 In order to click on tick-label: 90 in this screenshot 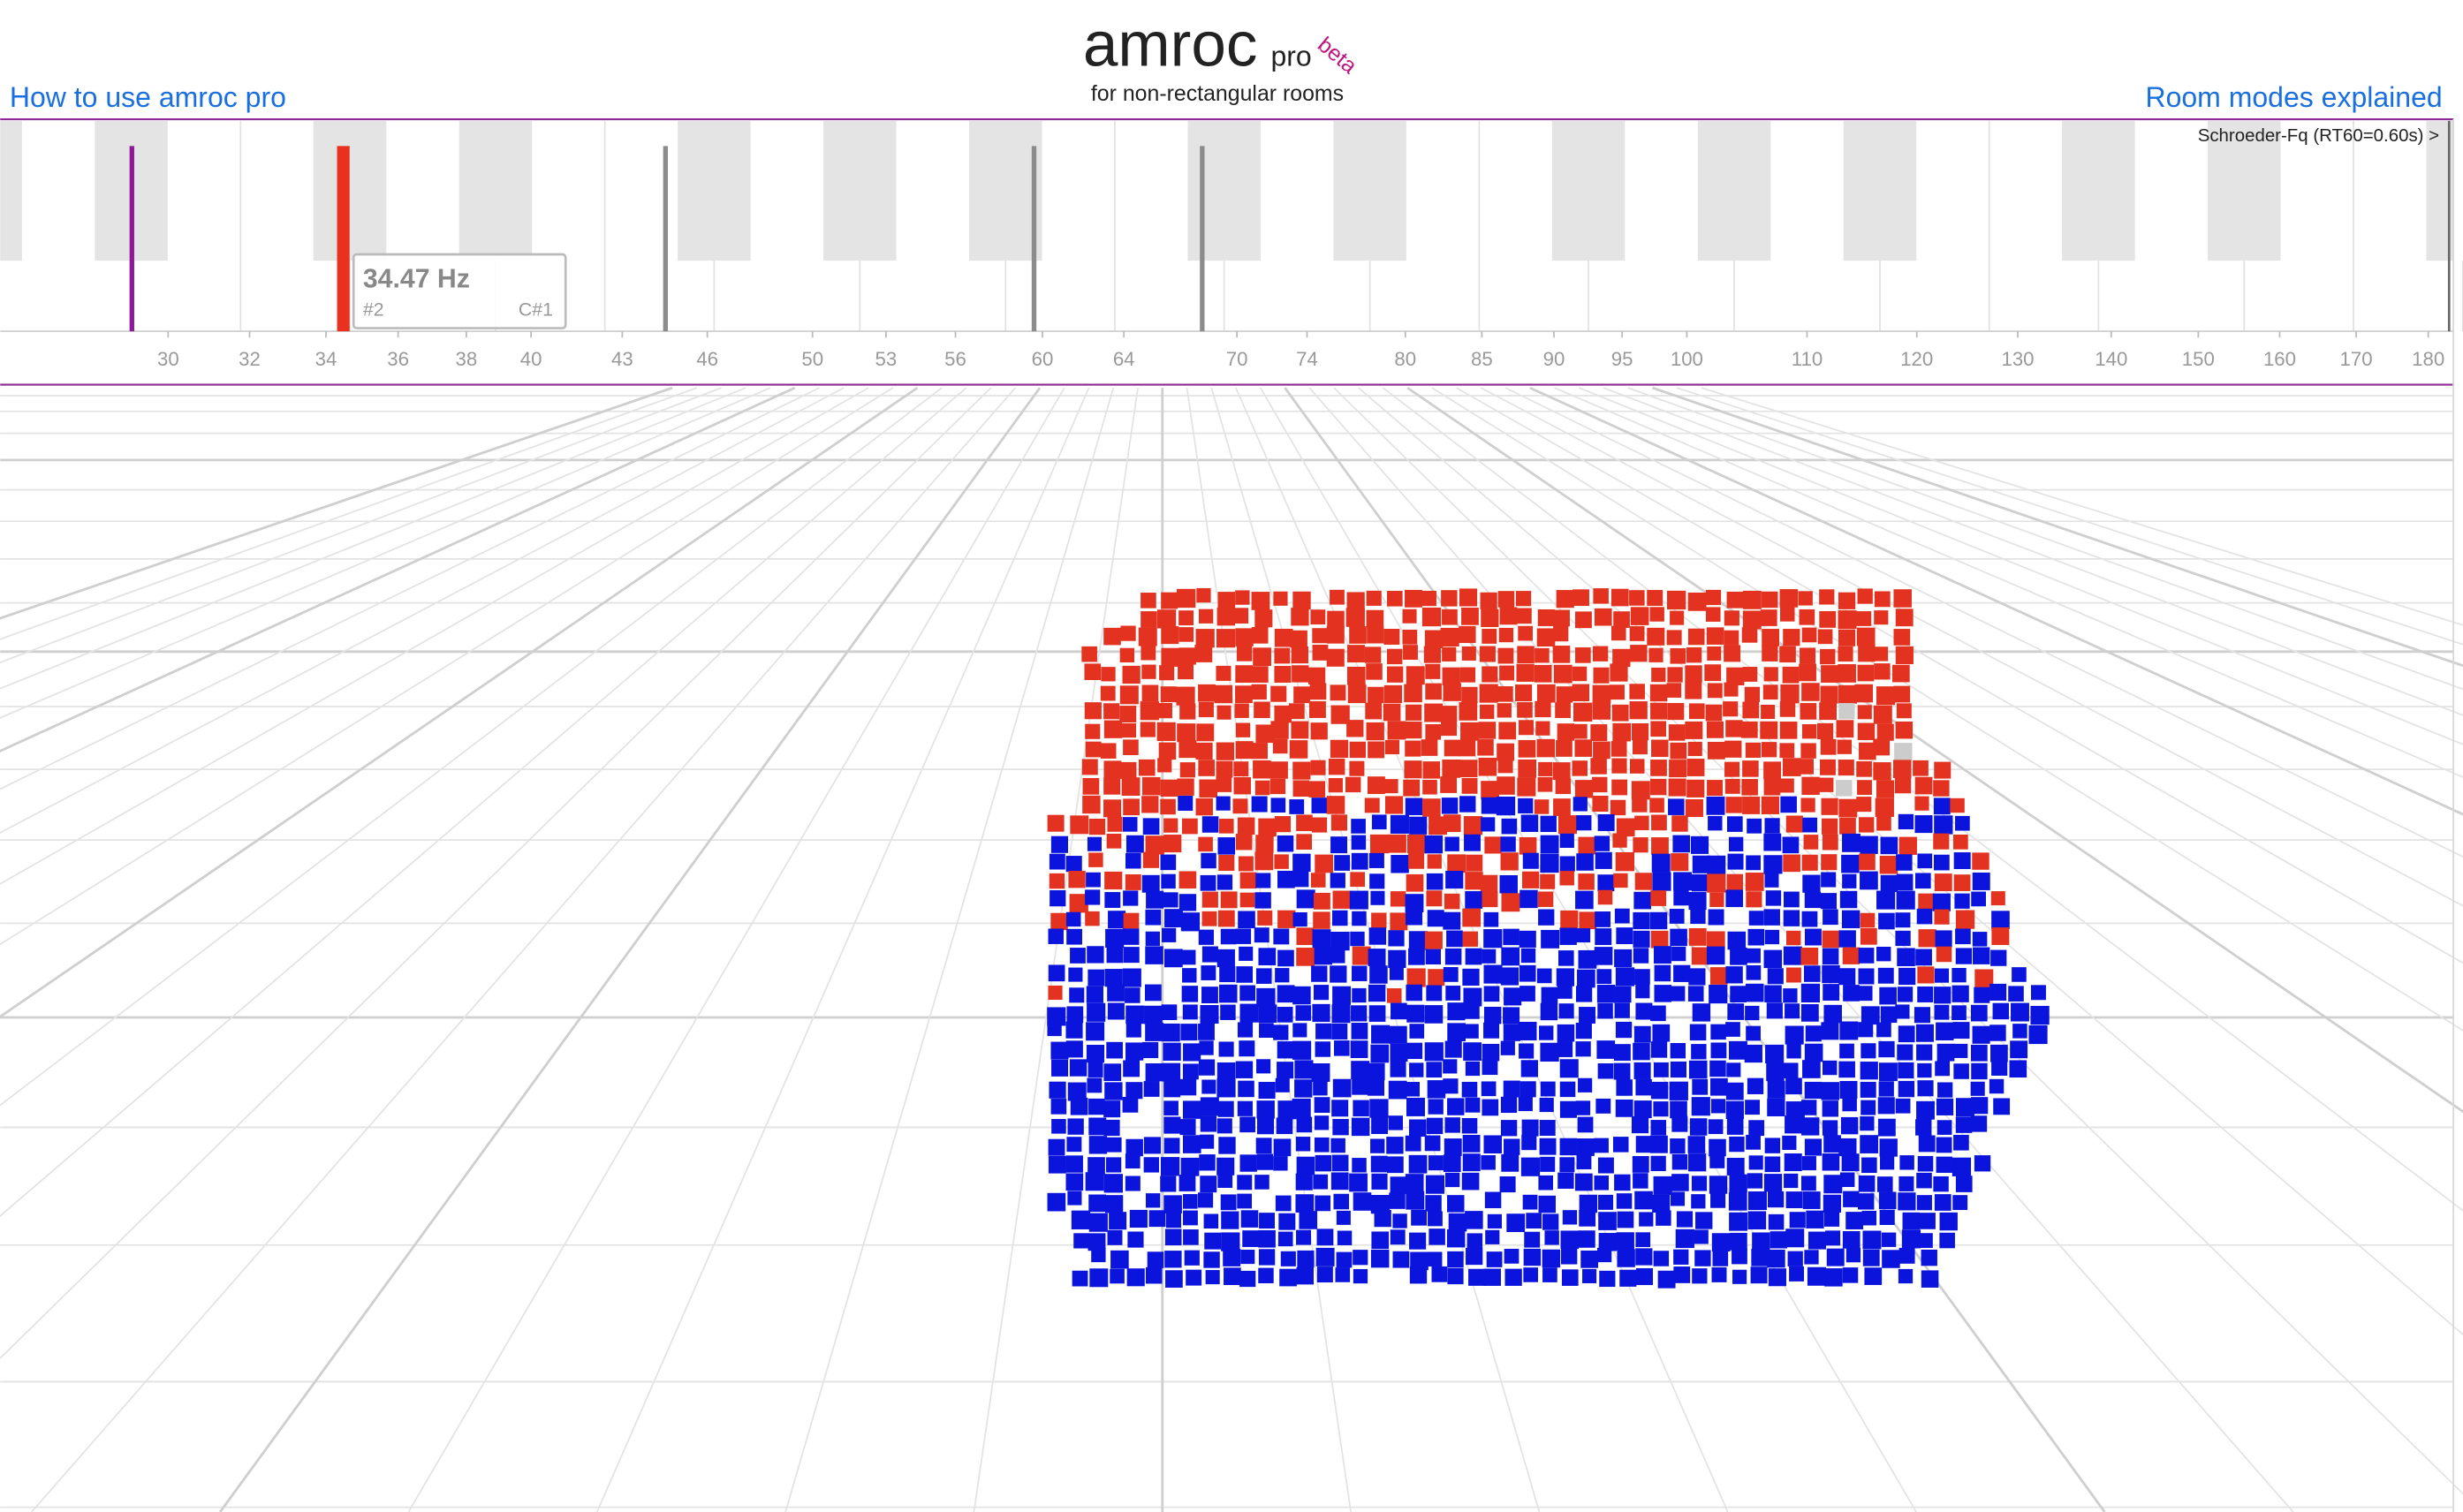, I will do `click(1554, 359)`.